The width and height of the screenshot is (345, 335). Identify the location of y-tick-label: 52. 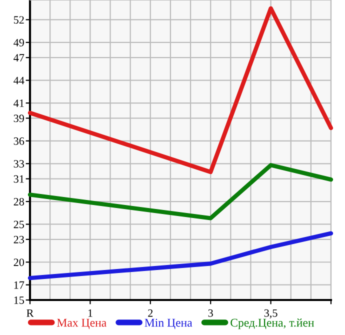
(19, 20).